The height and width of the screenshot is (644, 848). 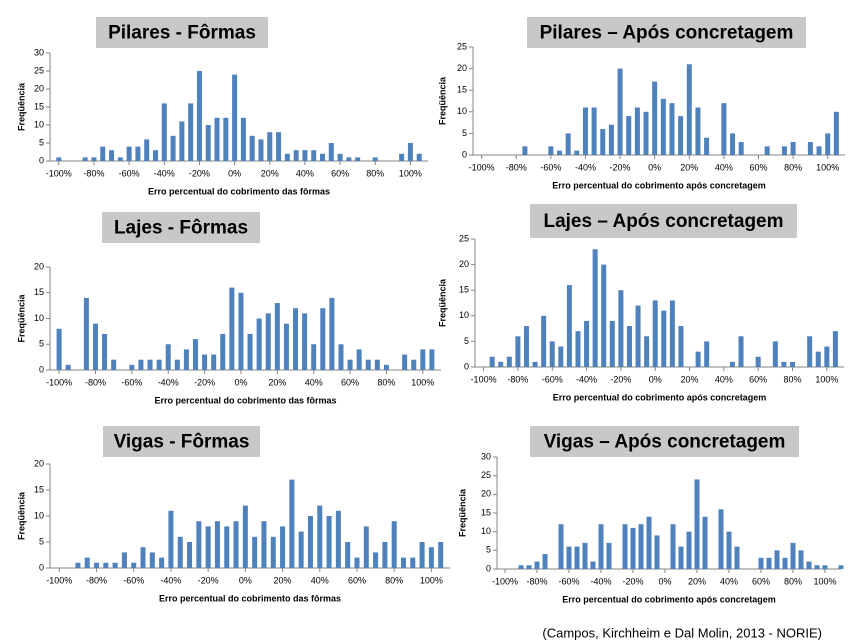 I want to click on x-tick-label: 60%, so click(x=758, y=167).